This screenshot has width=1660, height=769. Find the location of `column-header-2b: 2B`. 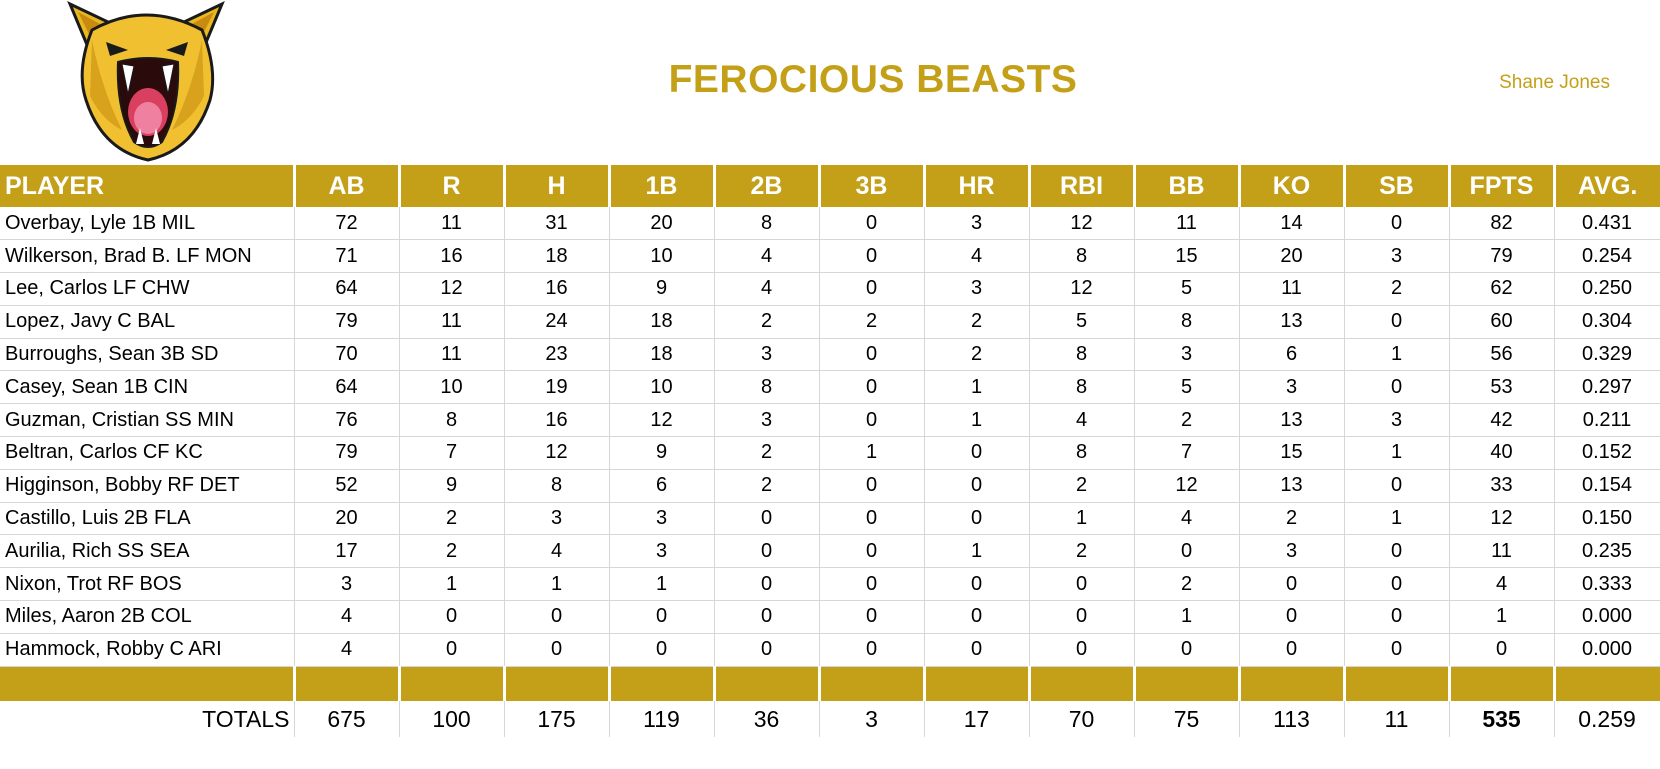

column-header-2b: 2B is located at coordinates (767, 186).